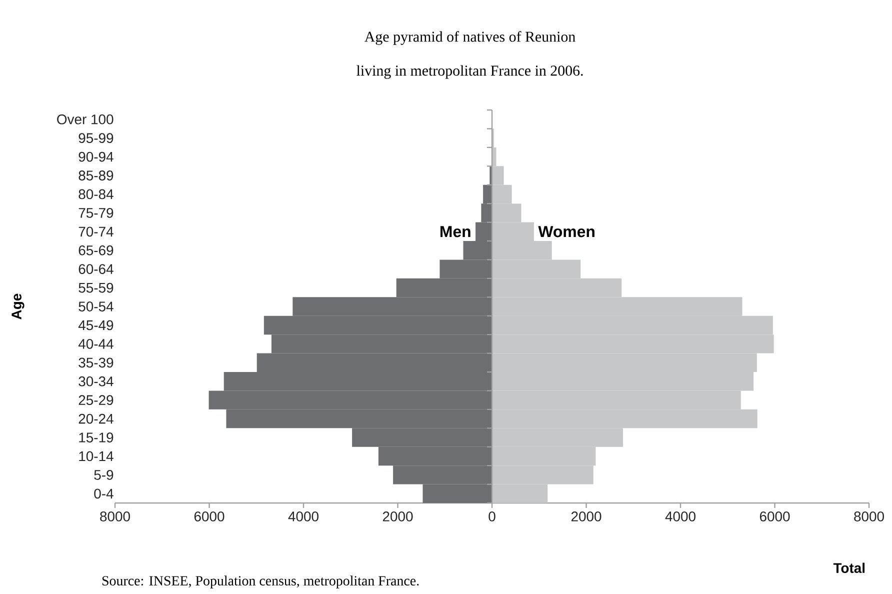 The width and height of the screenshot is (892, 594). Describe the element at coordinates (96, 307) in the screenshot. I see `y-tick-label: 50-54` at that location.